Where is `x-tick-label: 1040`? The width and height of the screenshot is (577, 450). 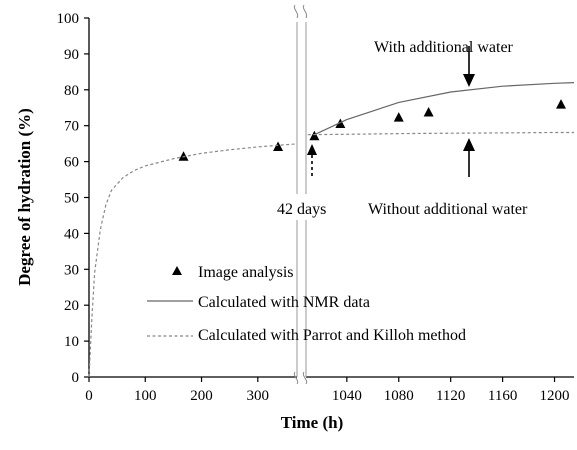
x-tick-label: 1040 is located at coordinates (347, 396).